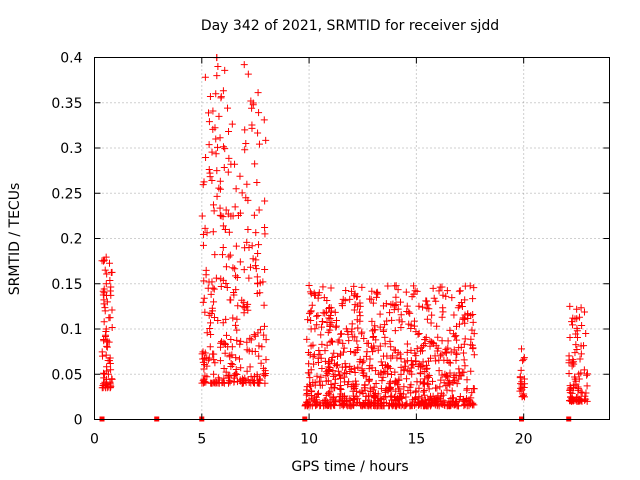  I want to click on x-tick-label: 10, so click(309, 440).